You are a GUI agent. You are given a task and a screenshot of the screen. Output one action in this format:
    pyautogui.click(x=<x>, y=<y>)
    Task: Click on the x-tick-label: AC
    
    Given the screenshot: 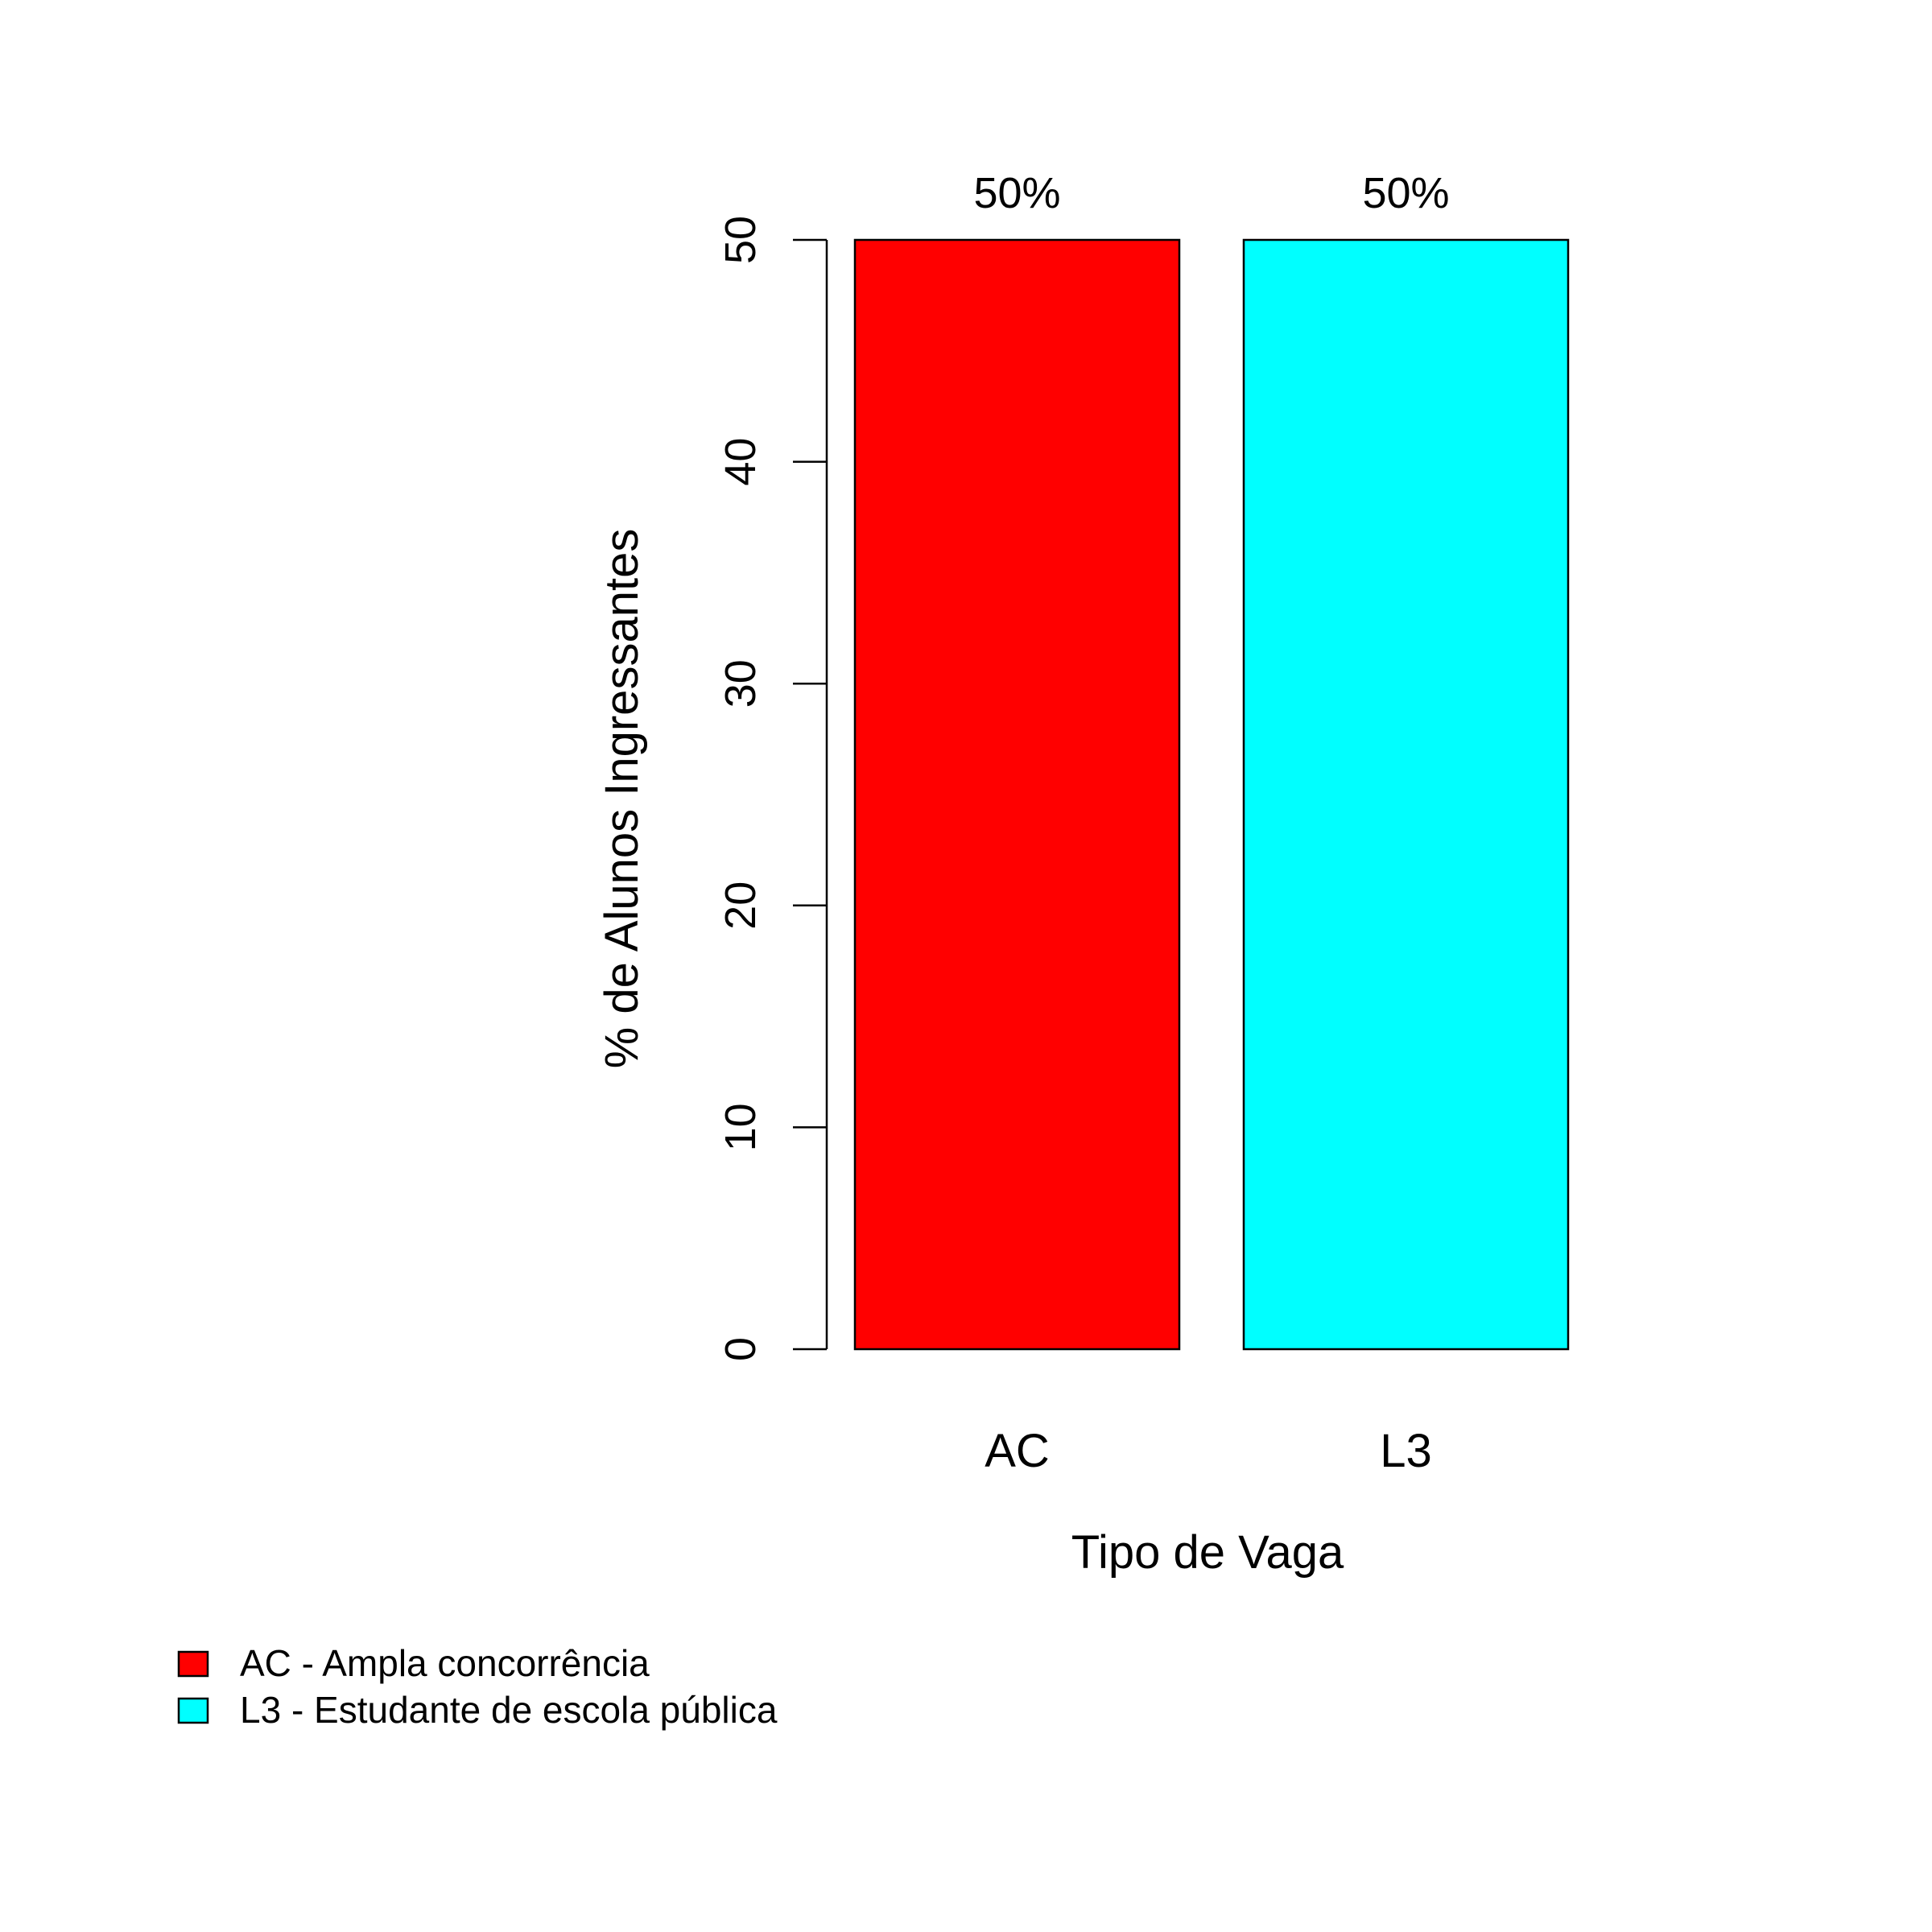 What is the action you would take?
    pyautogui.click(x=1017, y=1451)
    